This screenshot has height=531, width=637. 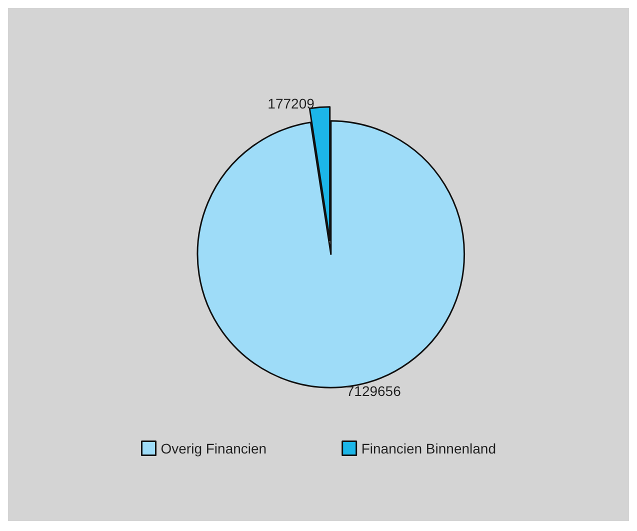 What do you see at coordinates (291, 103) in the screenshot?
I see `data-label: 177209` at bounding box center [291, 103].